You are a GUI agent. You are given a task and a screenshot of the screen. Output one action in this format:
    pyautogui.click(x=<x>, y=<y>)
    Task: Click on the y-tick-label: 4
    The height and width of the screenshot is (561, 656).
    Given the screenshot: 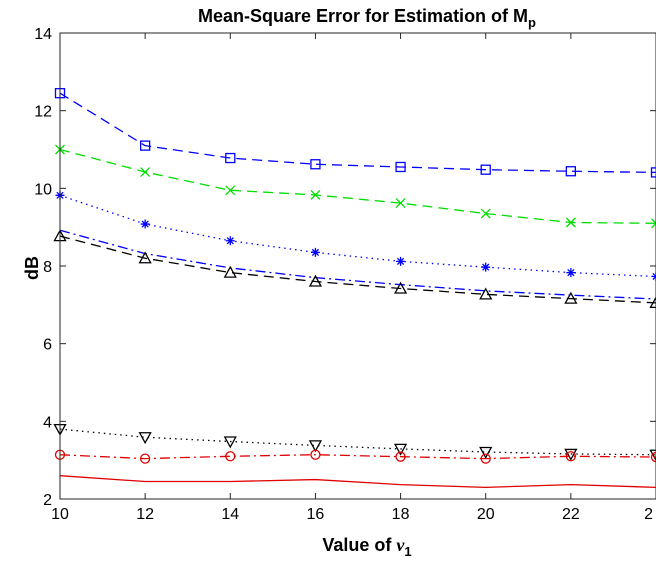 What is the action you would take?
    pyautogui.click(x=47, y=422)
    